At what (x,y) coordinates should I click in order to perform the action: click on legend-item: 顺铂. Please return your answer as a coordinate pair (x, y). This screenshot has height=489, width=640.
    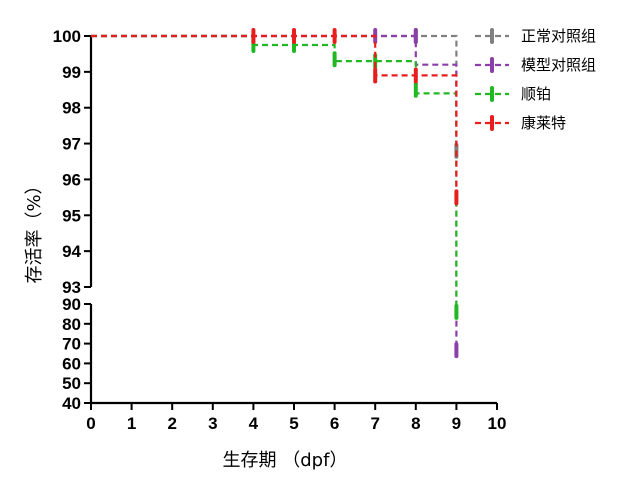
    Looking at the image, I should click on (513, 94).